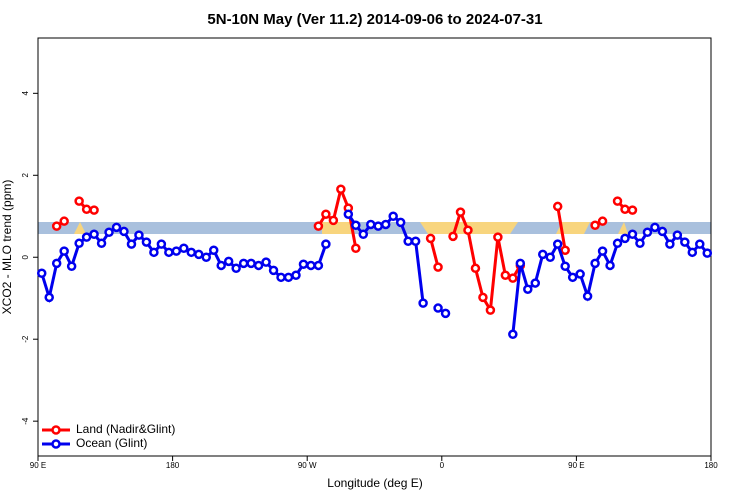  Describe the element at coordinates (25, 256) in the screenshot. I see `y-tick-label: 0` at that location.